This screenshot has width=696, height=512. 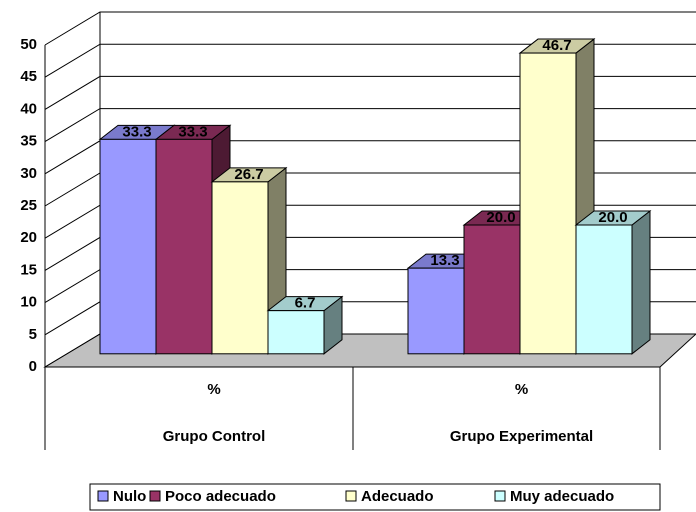 What do you see at coordinates (28, 76) in the screenshot?
I see `y-tick-label: 45` at bounding box center [28, 76].